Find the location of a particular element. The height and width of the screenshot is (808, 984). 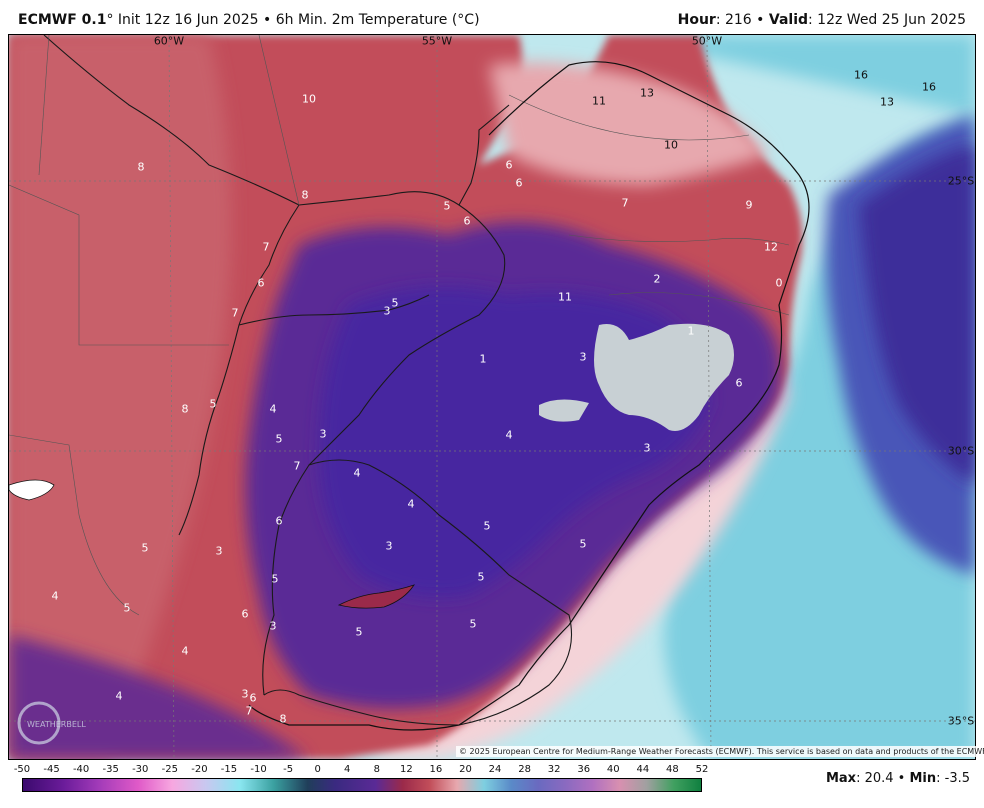

legend-tick: -10 is located at coordinates (258, 769).